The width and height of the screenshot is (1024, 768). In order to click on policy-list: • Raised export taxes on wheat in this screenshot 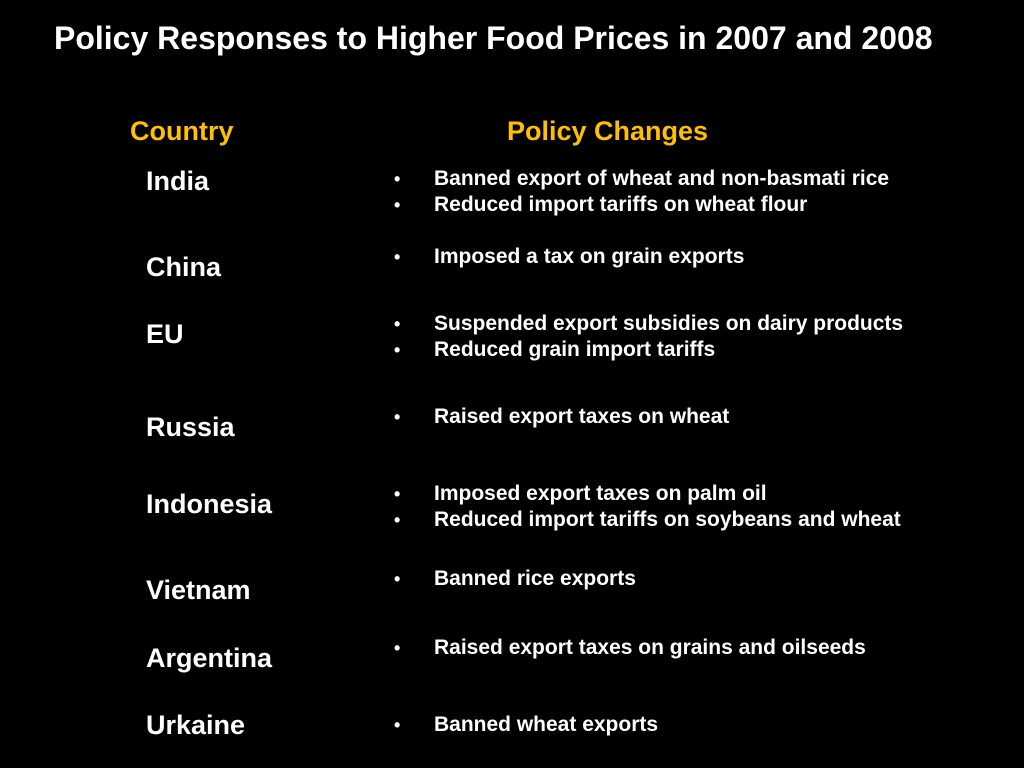, I will do `click(561, 417)`.